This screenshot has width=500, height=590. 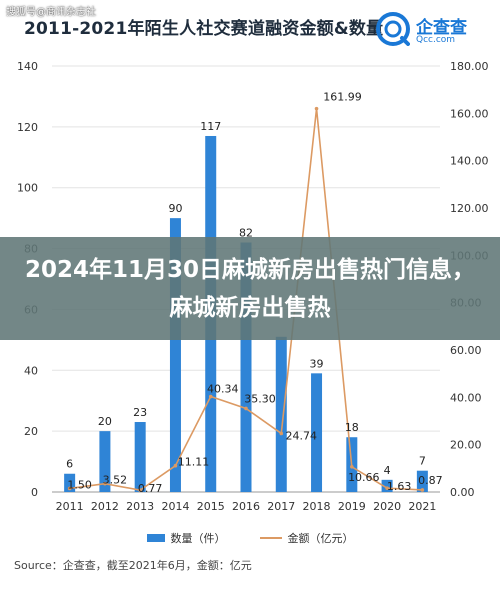 What do you see at coordinates (422, 461) in the screenshot?
I see `bar-data-label: 7` at bounding box center [422, 461].